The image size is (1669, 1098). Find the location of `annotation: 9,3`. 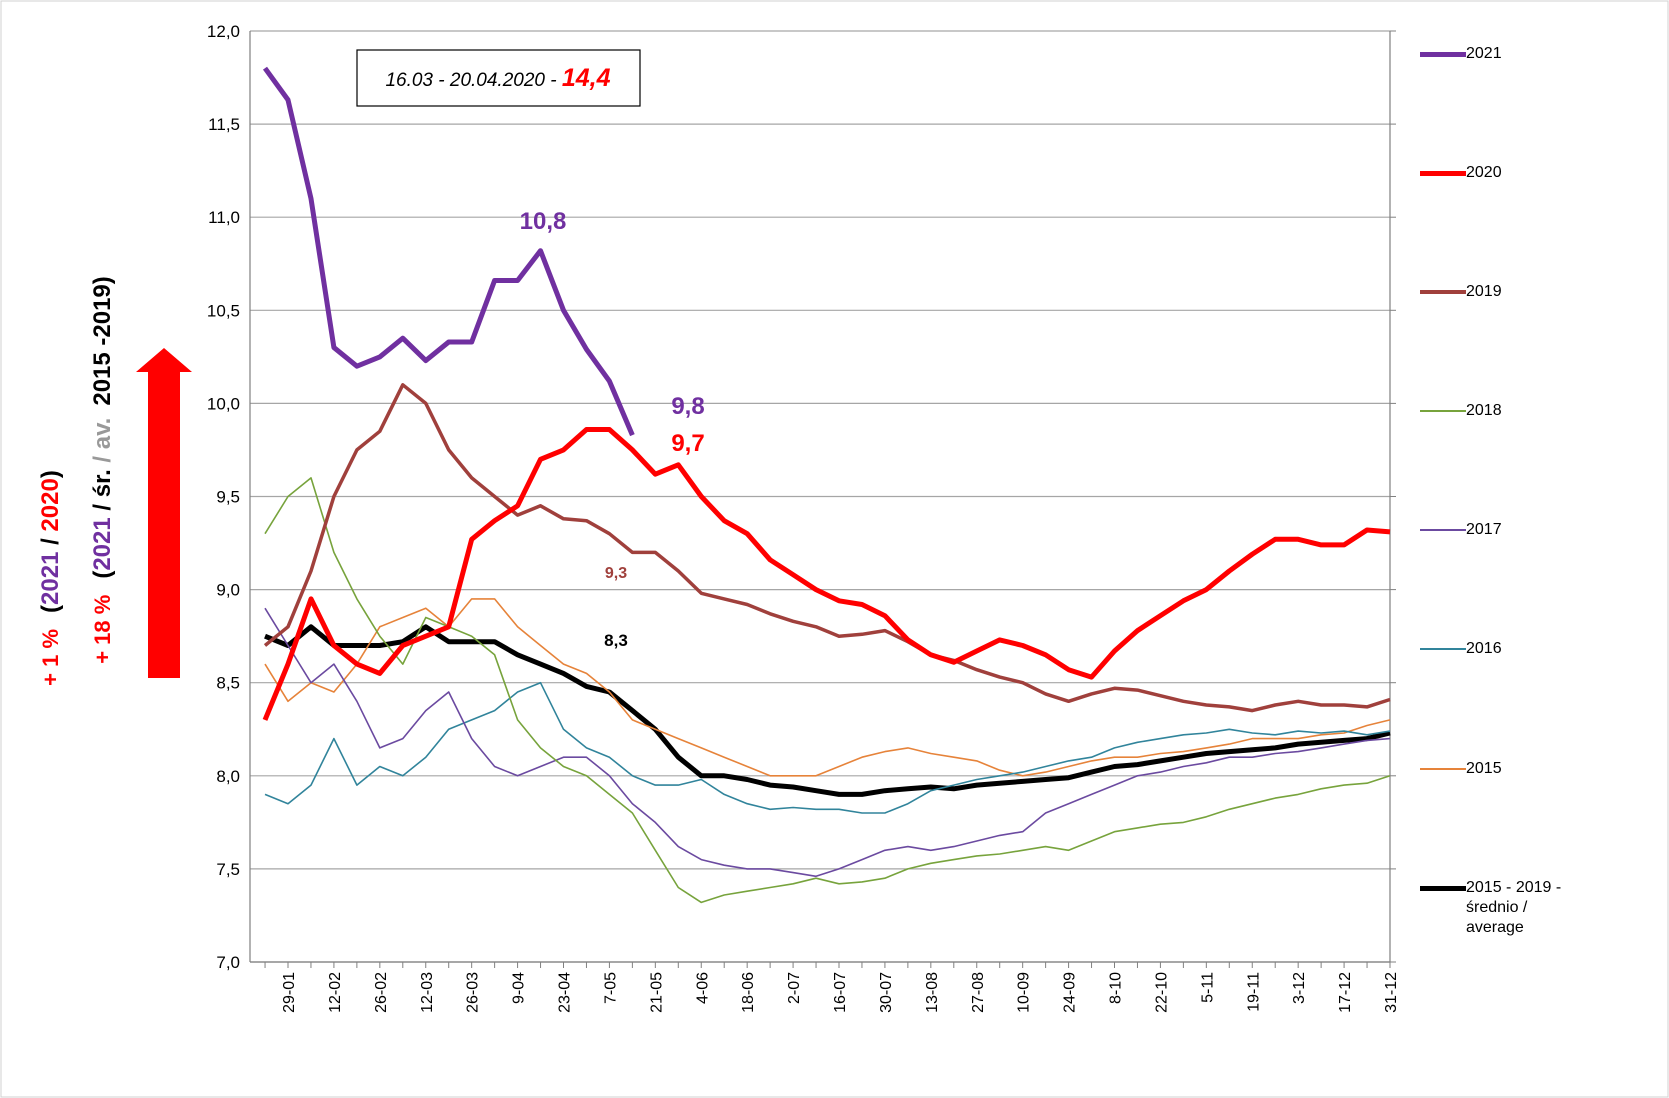

annotation: 9,3 is located at coordinates (616, 573).